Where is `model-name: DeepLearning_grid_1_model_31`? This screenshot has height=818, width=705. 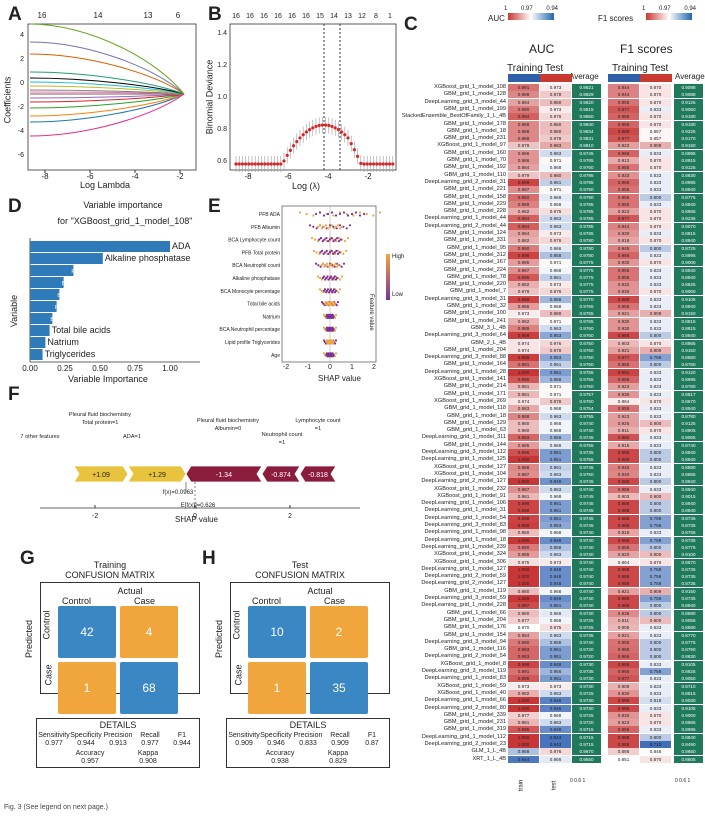 model-name: DeepLearning_grid_1_model_31 is located at coordinates (465, 510).